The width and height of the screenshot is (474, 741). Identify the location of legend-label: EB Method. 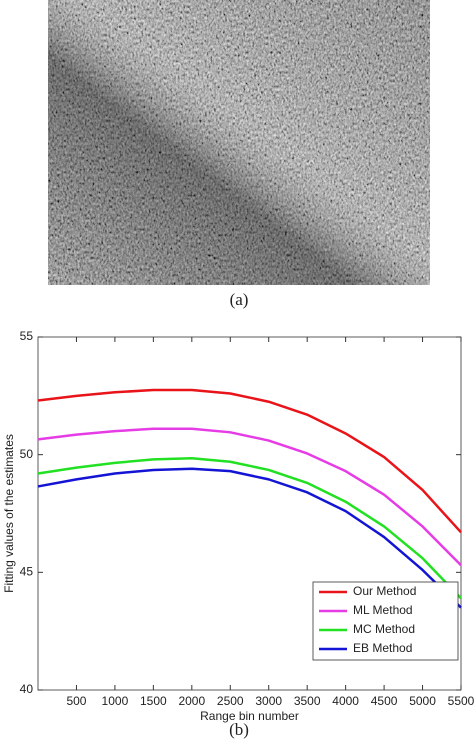
(382, 648).